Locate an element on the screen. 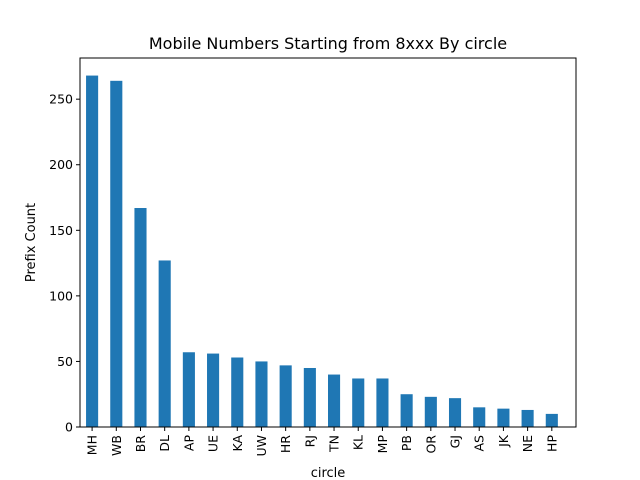  y-axis-ticks: 0 50 100 150 200 250 is located at coordinates (64, 263).